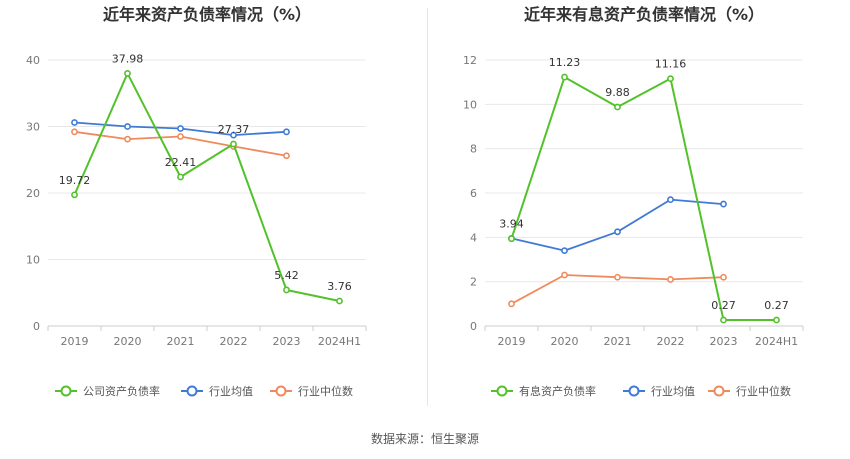  I want to click on y-tick-label: 12, so click(470, 60).